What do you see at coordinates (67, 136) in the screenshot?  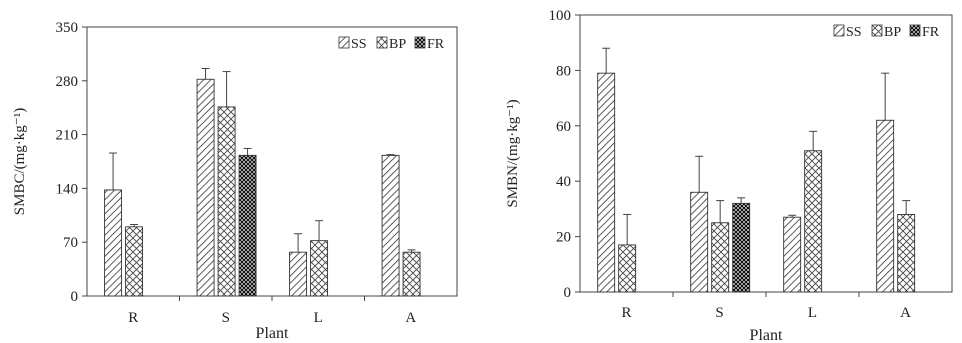 I see `y-tick-label: 210` at bounding box center [67, 136].